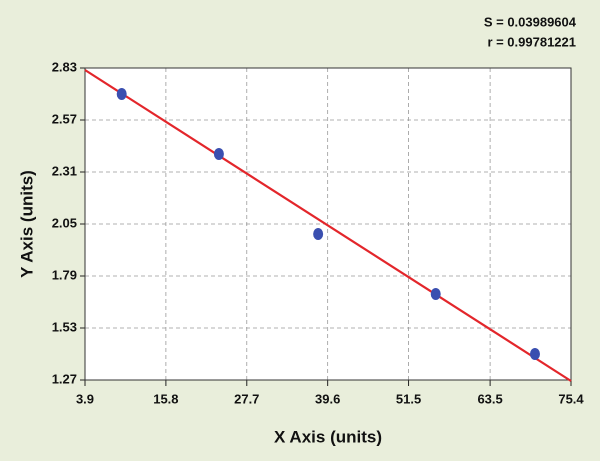  I want to click on x-tick-label: 27.7, so click(246, 398).